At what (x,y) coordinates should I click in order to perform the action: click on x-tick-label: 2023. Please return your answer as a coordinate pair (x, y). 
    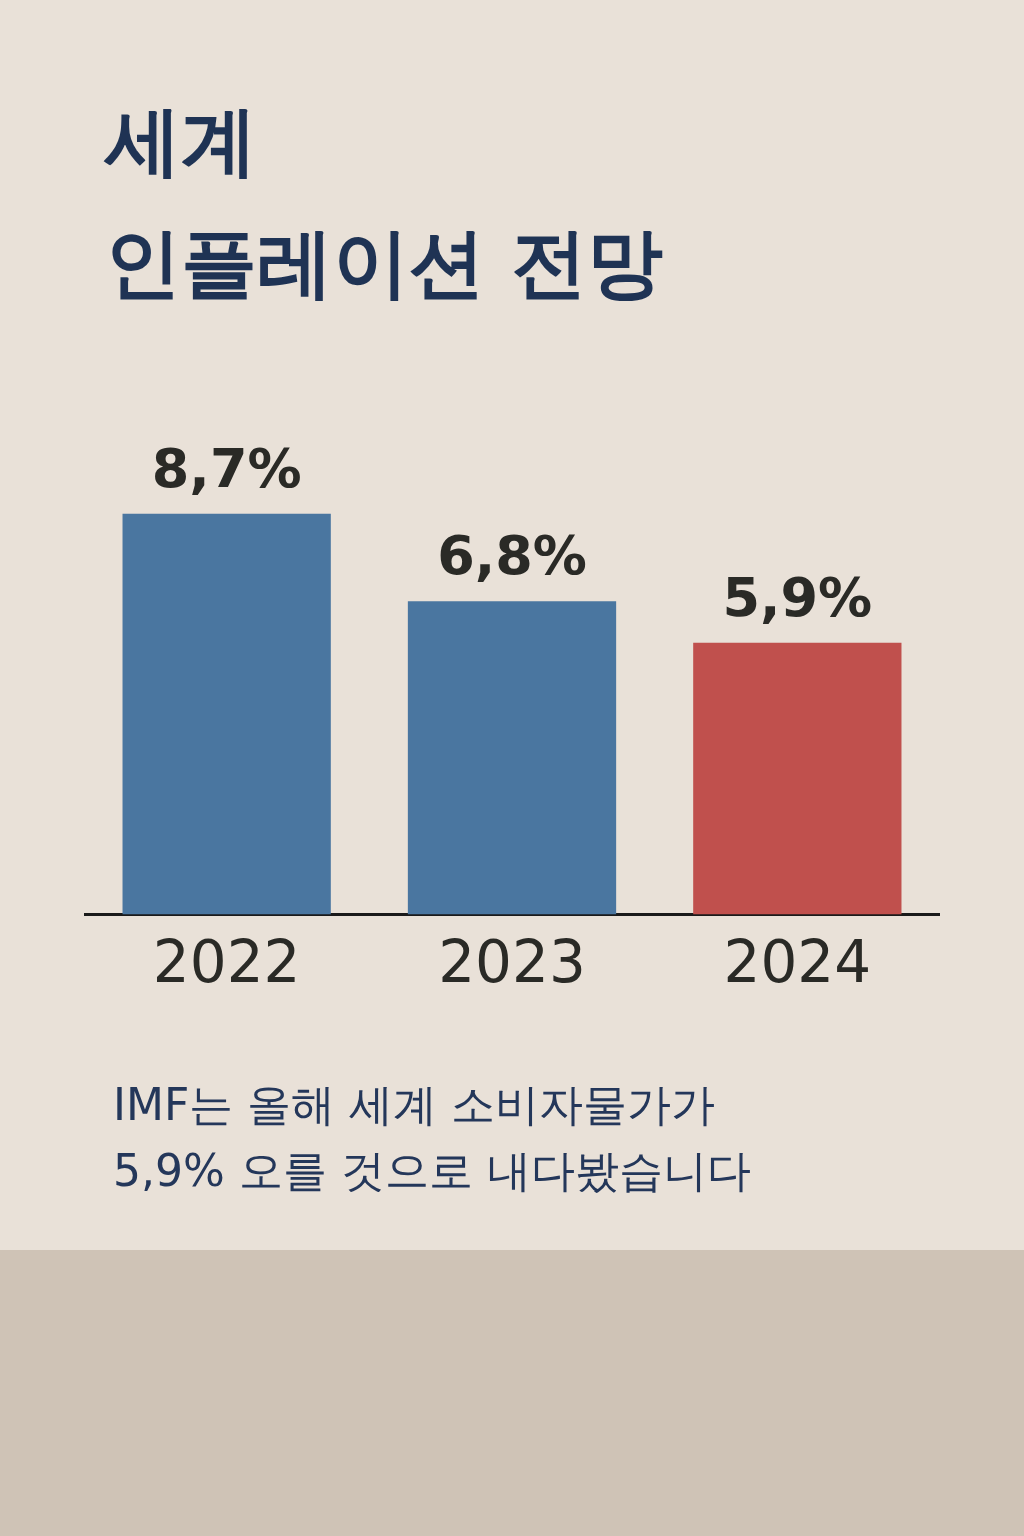
    Looking at the image, I should click on (512, 962).